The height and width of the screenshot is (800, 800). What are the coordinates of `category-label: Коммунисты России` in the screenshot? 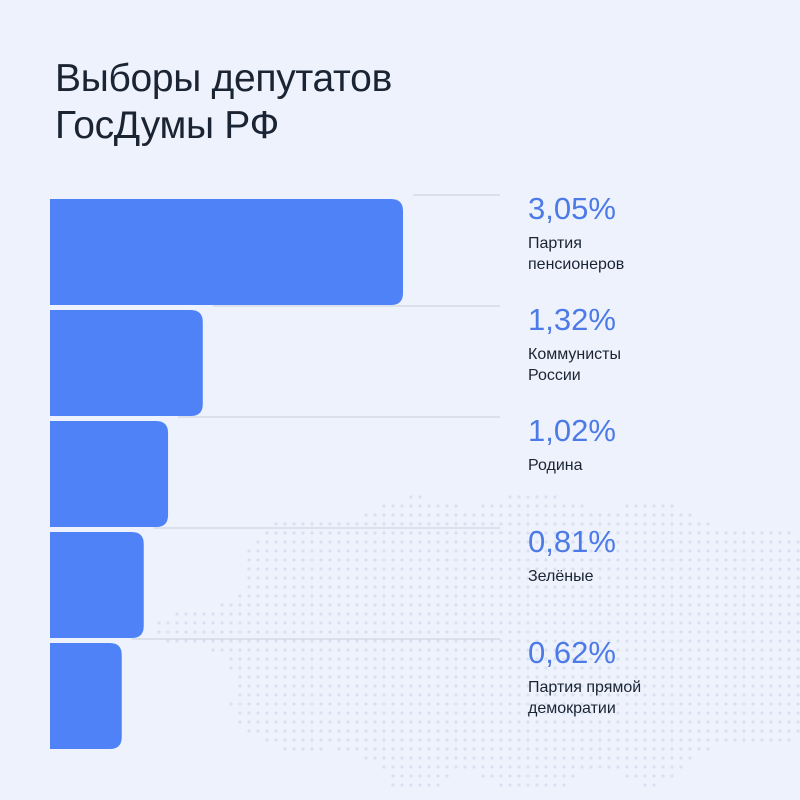 It's located at (574, 365).